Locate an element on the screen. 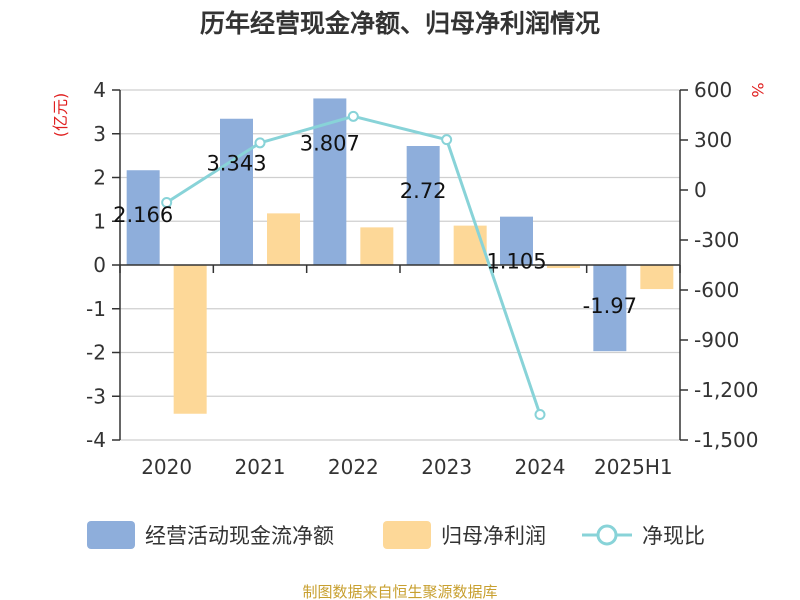 The height and width of the screenshot is (600, 800). bar-series0-2025H1 is located at coordinates (610, 308).